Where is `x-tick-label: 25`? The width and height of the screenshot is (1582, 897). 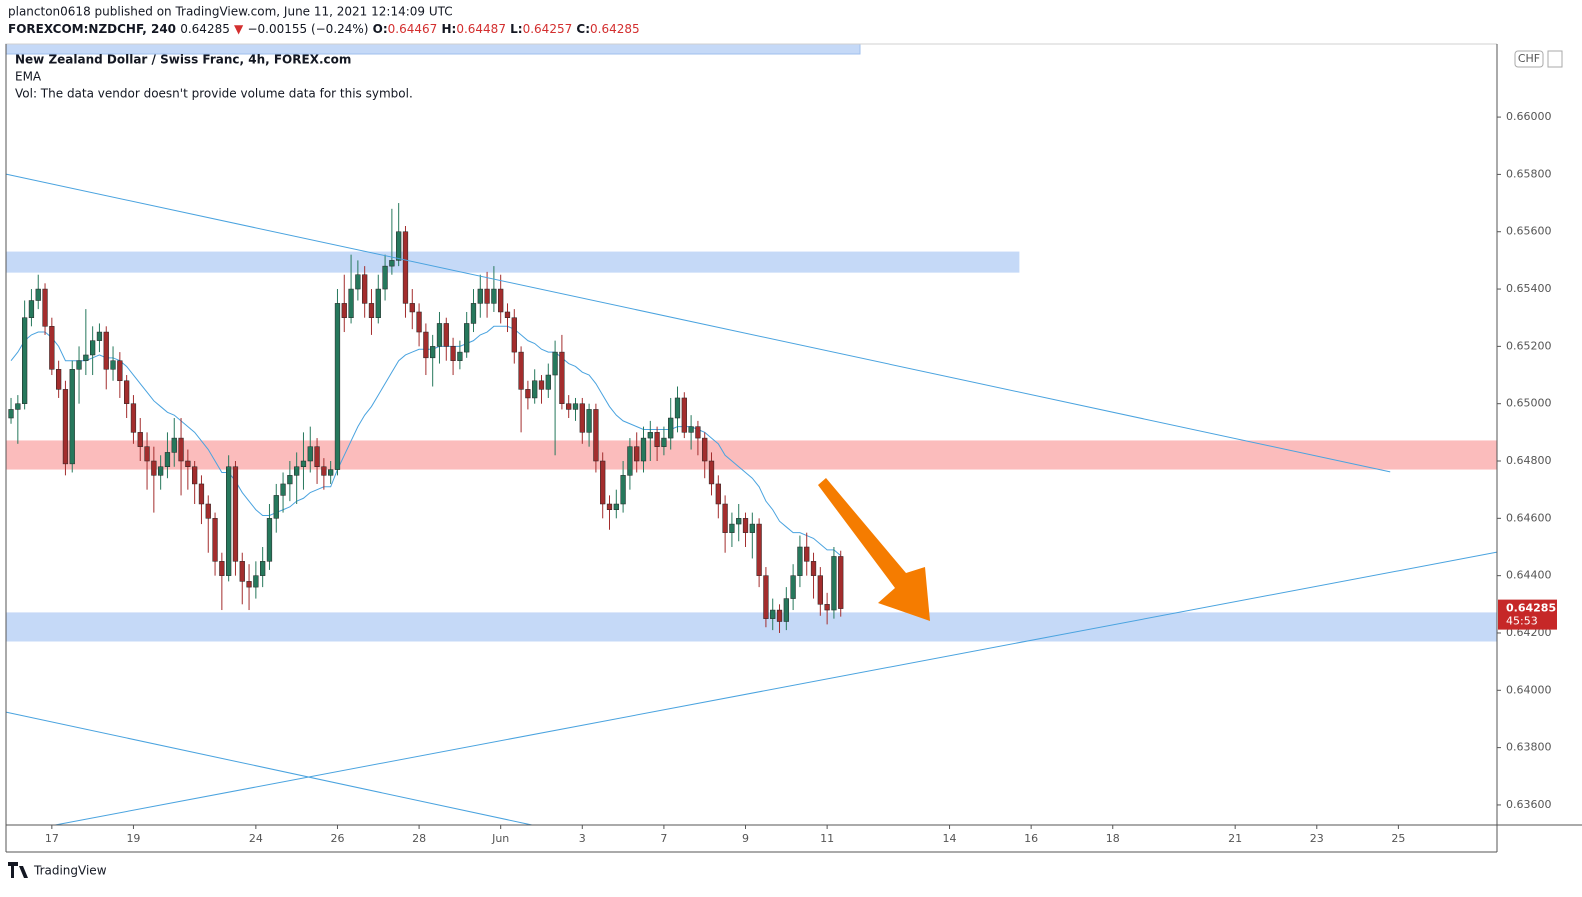
x-tick-label: 25 is located at coordinates (1398, 838).